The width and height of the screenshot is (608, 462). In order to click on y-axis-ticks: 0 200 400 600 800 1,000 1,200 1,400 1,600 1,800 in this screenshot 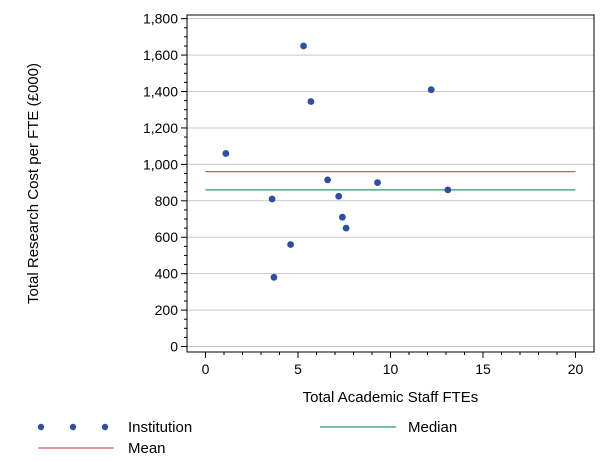, I will do `click(165, 183)`.